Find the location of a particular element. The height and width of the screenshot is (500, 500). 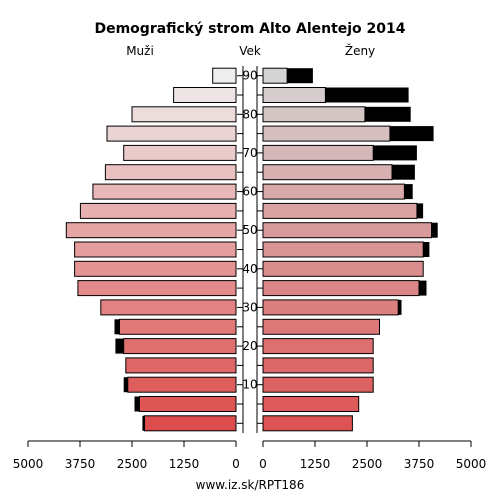

age-tick-label: 50 is located at coordinates (249, 230).